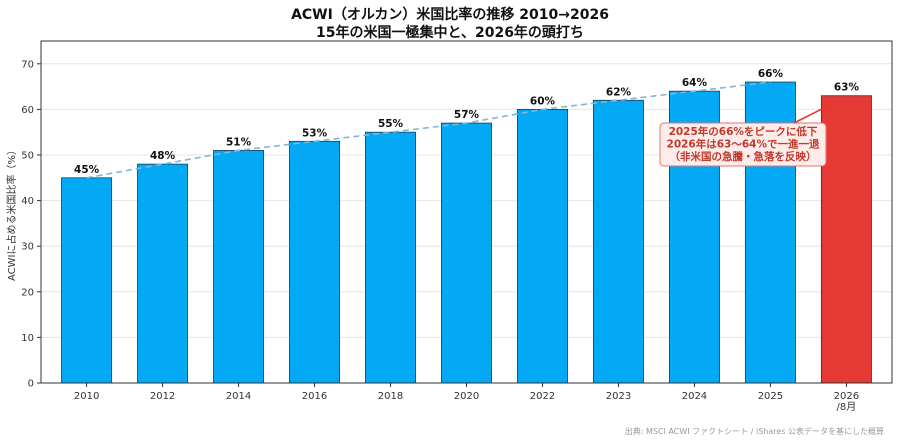 This screenshot has width=900, height=442. I want to click on y-tick-label: 20, so click(27, 292).